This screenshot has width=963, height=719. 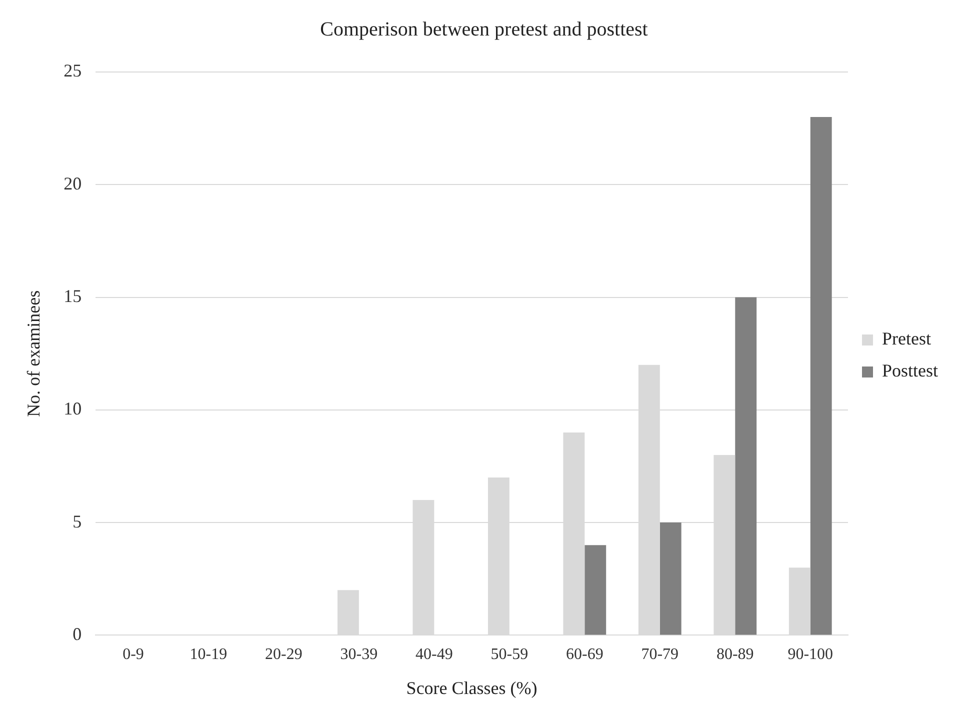 What do you see at coordinates (660, 655) in the screenshot?
I see `x-tick-label: 70-79` at bounding box center [660, 655].